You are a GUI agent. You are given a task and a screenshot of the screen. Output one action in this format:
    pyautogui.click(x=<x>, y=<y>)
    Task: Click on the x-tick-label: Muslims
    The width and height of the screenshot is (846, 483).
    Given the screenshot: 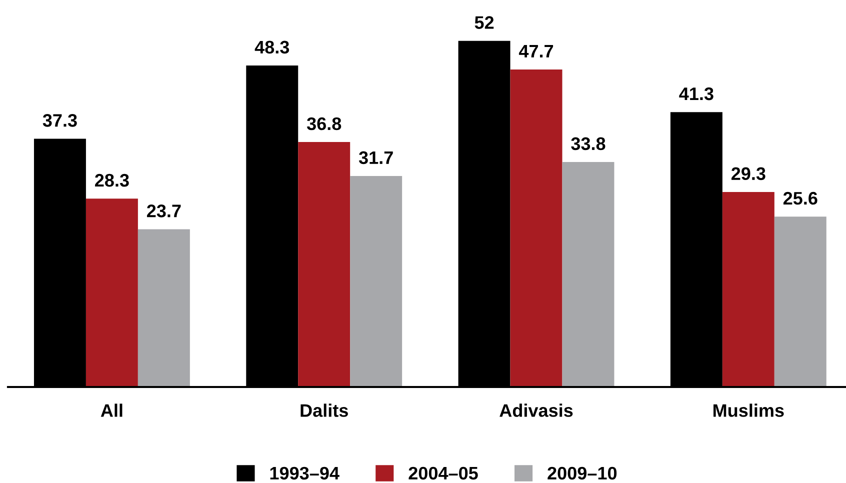 What is the action you would take?
    pyautogui.click(x=749, y=410)
    